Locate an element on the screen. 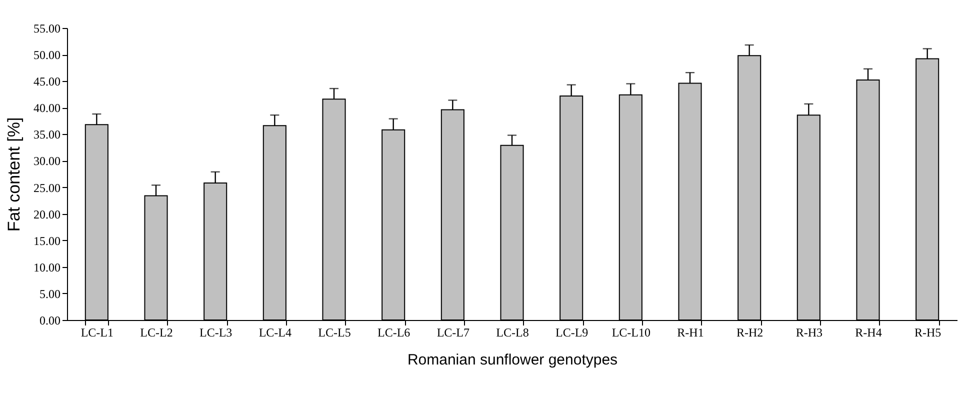  x-tick-label: LC-L4 is located at coordinates (275, 333).